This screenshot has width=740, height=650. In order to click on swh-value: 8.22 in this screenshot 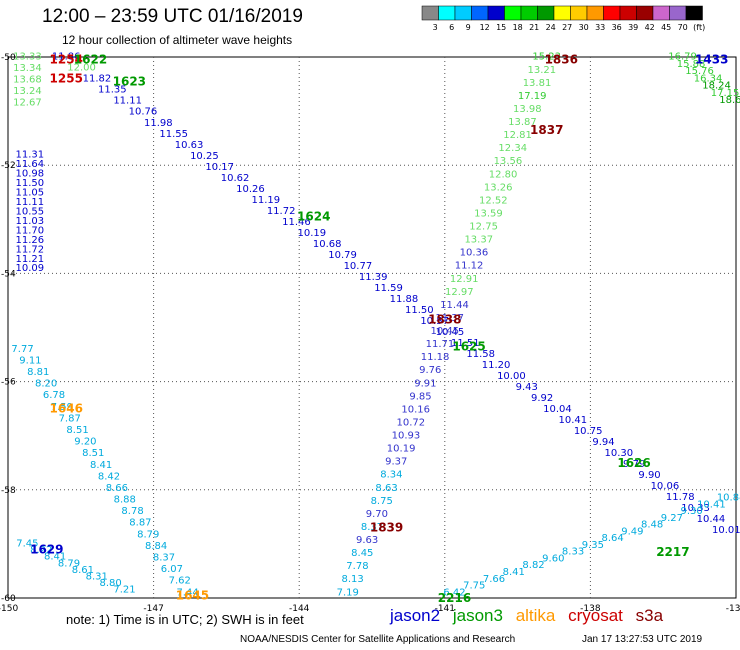, I will do `click(41, 550)`.